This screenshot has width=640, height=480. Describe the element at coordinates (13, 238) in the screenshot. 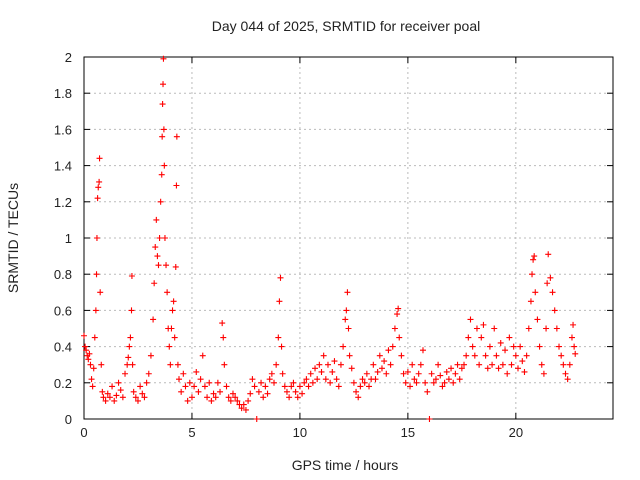

I see `y-axis-label: SRMTID / TECUs` at that location.